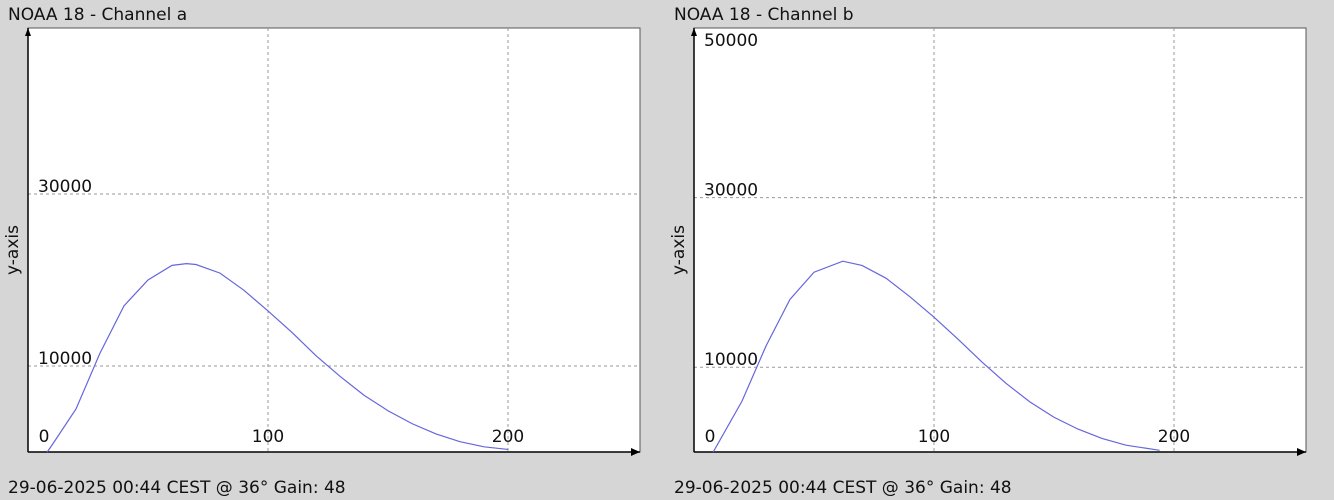 This screenshot has width=1334, height=500. Describe the element at coordinates (764, 15) in the screenshot. I see `chart-title: NOAA 18 - Channel b` at that location.